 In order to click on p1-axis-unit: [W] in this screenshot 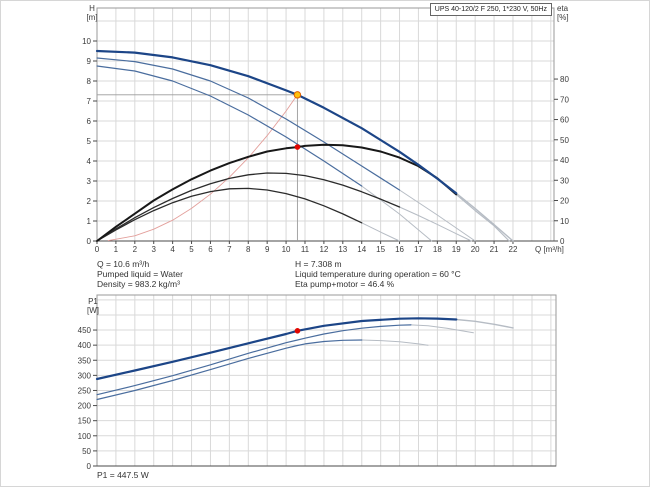, I will do `click(93, 310)`.